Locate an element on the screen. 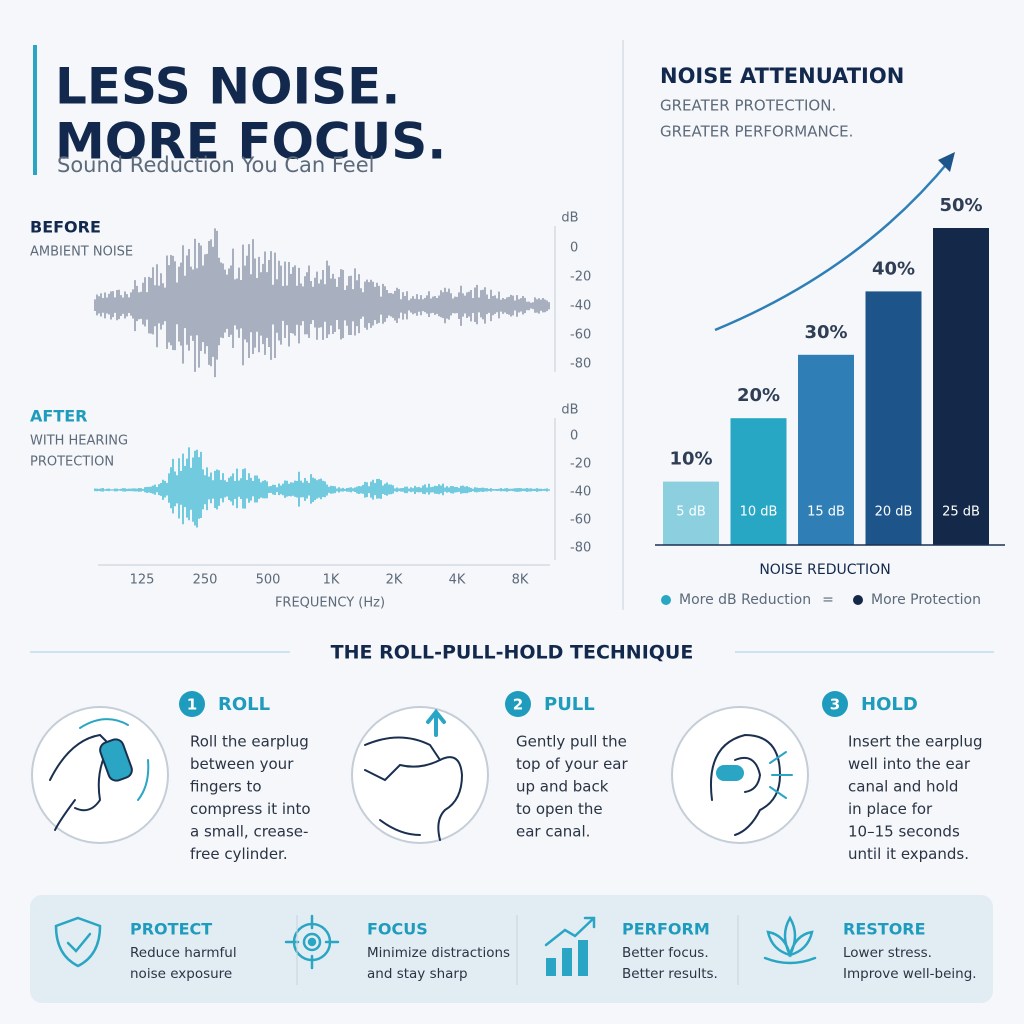  accent-bar is located at coordinates (35, 110).